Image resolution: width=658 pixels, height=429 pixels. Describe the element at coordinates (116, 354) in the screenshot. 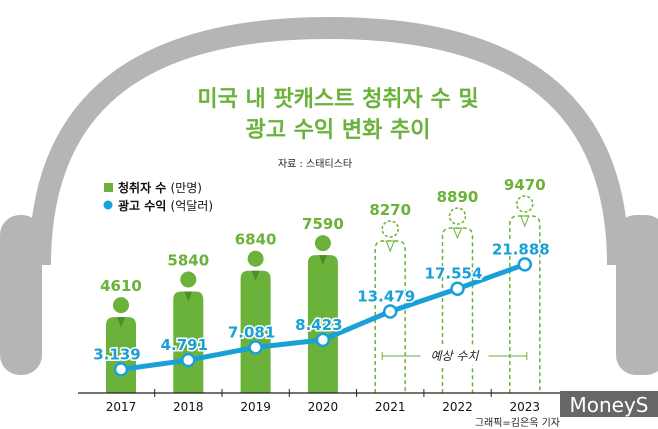

I see `revenue-value-label: 3.139` at that location.